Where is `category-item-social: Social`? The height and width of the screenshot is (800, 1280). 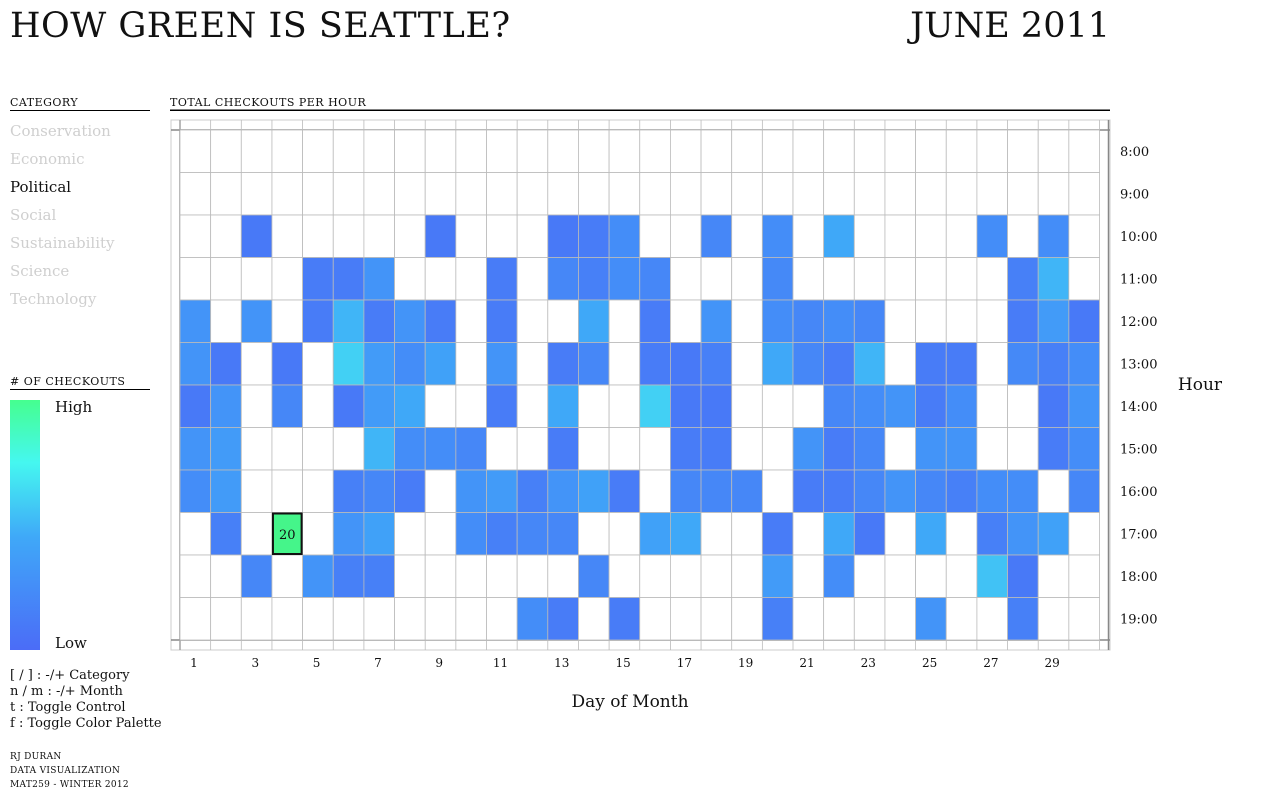
category-item-social: Social is located at coordinates (33, 215).